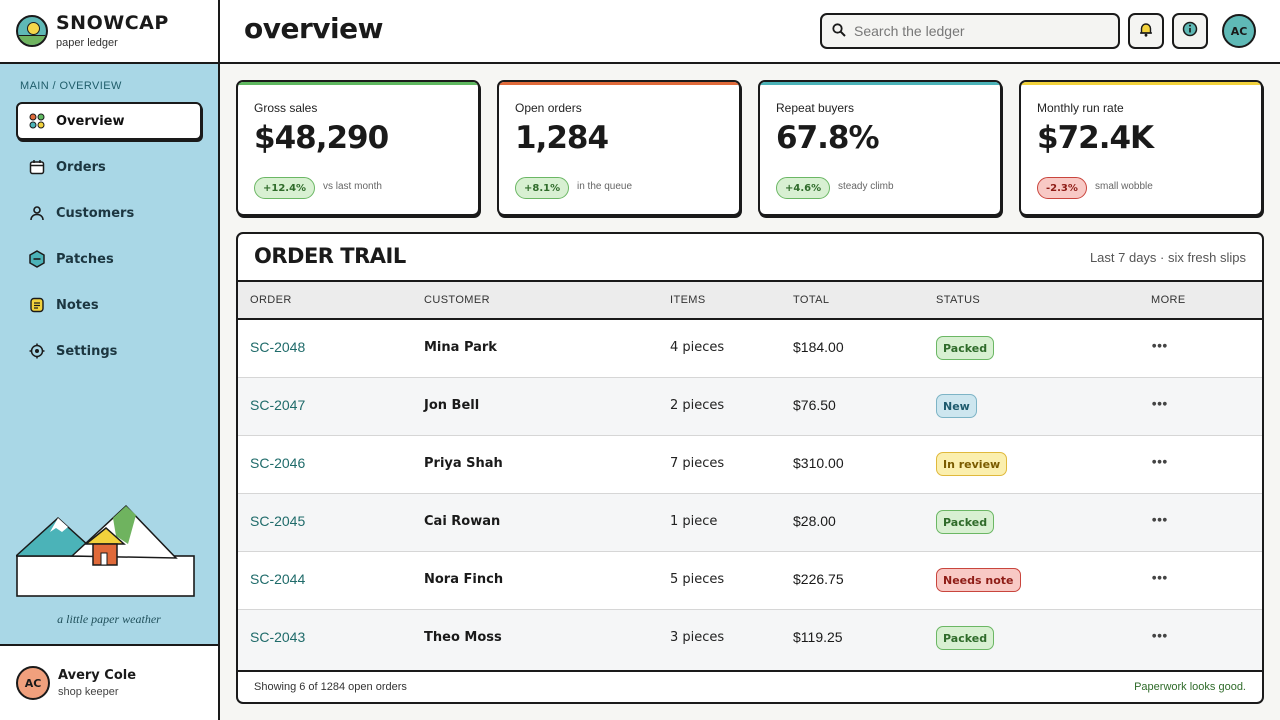 The height and width of the screenshot is (720, 1280). I want to click on stat-label: Repeat buyers, so click(815, 108).